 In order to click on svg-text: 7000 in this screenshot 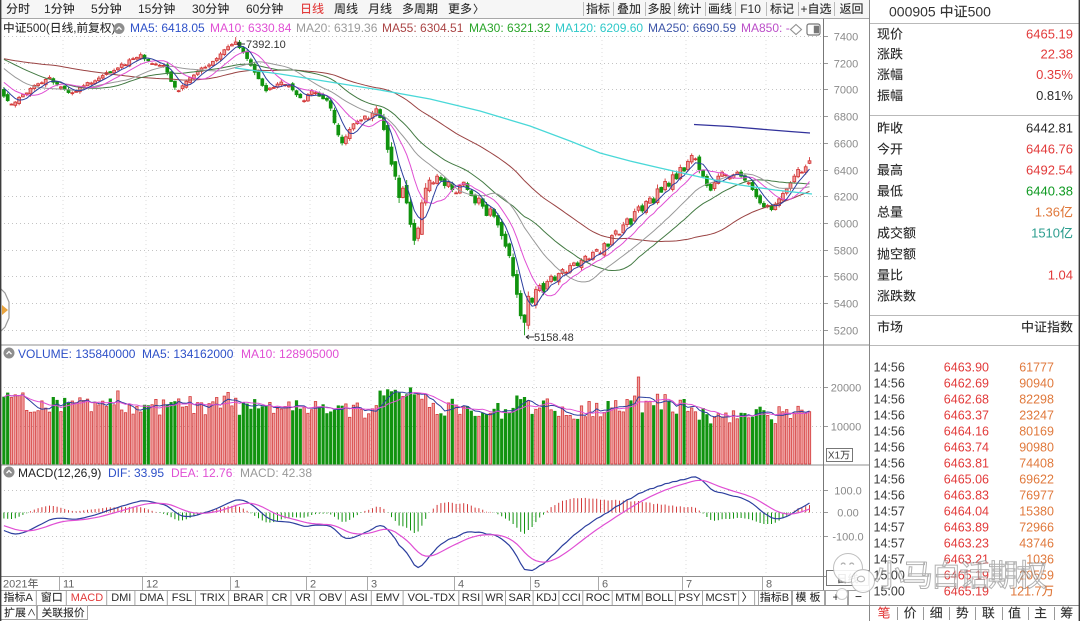, I will do `click(846, 91)`.